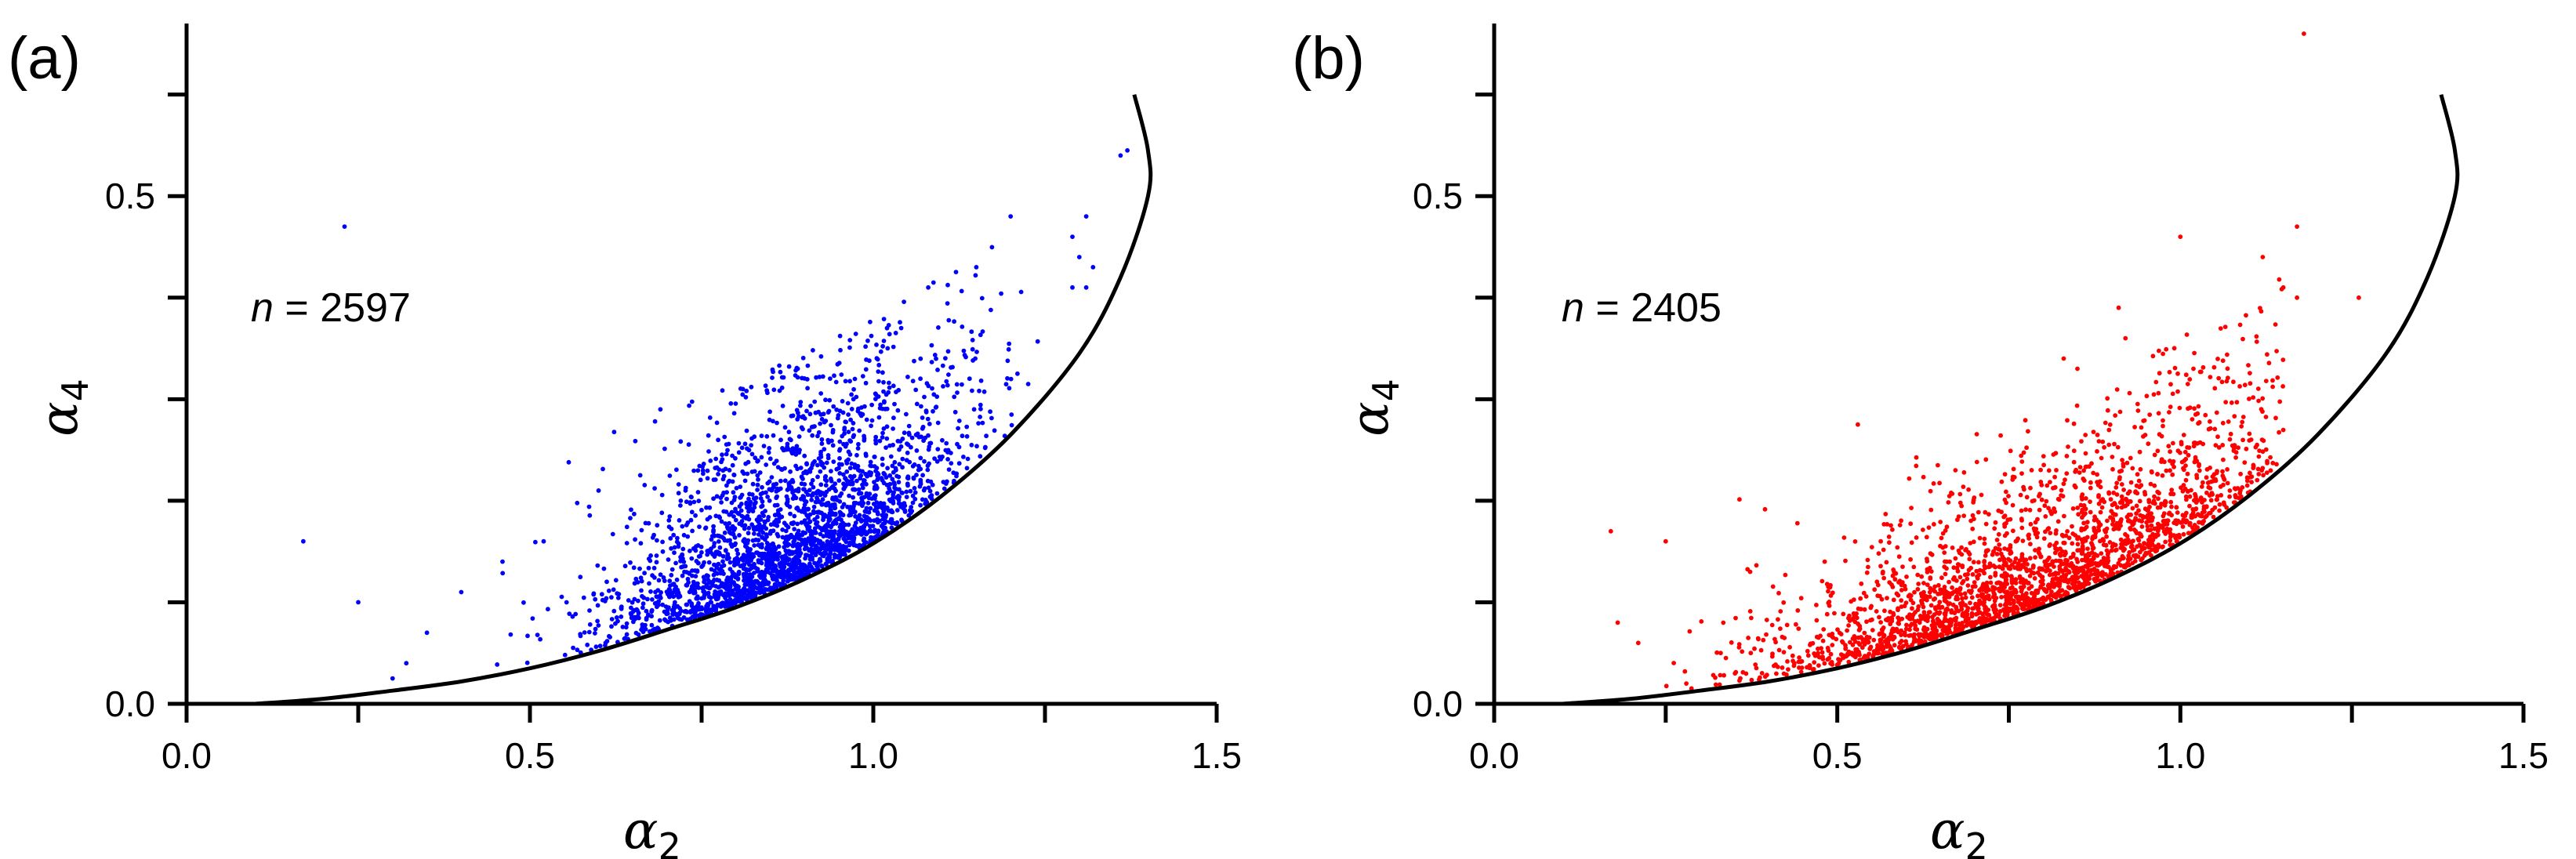 The image size is (2576, 859). Describe the element at coordinates (530, 755) in the screenshot. I see `panel-a-x-tick-label: 0.5` at that location.